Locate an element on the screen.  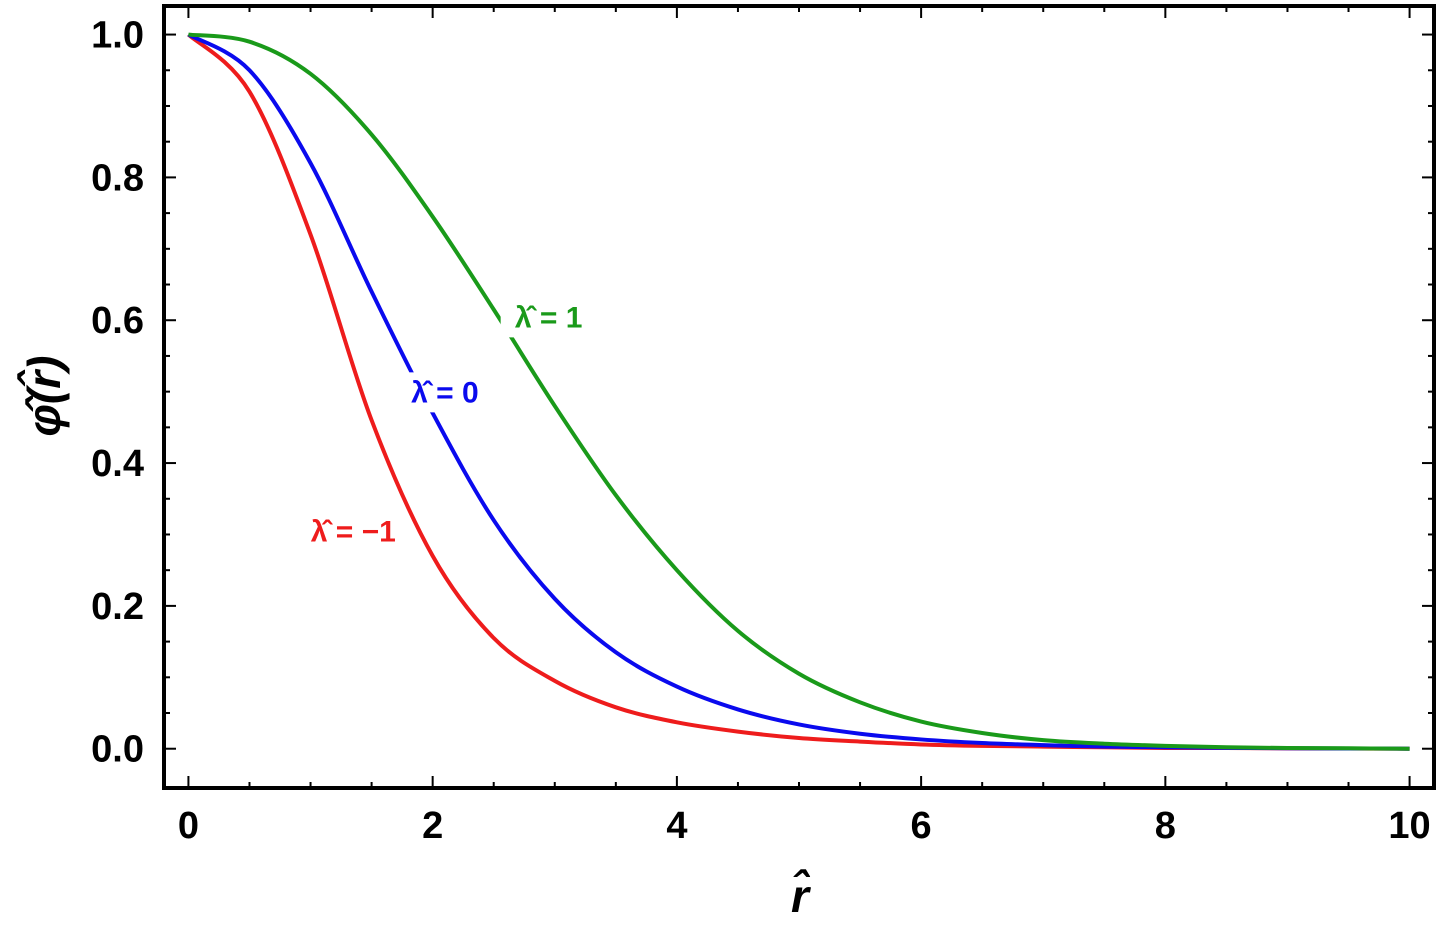
series-annotation-0: λ̂ = −1 is located at coordinates (353, 532).